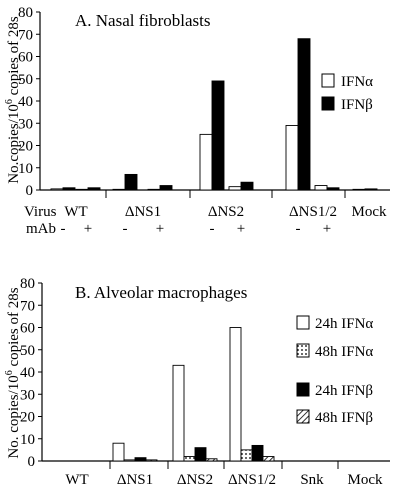 This screenshot has width=400, height=490. Describe the element at coordinates (357, 82) in the screenshot. I see `legend-label-ifn: IFNα` at that location.